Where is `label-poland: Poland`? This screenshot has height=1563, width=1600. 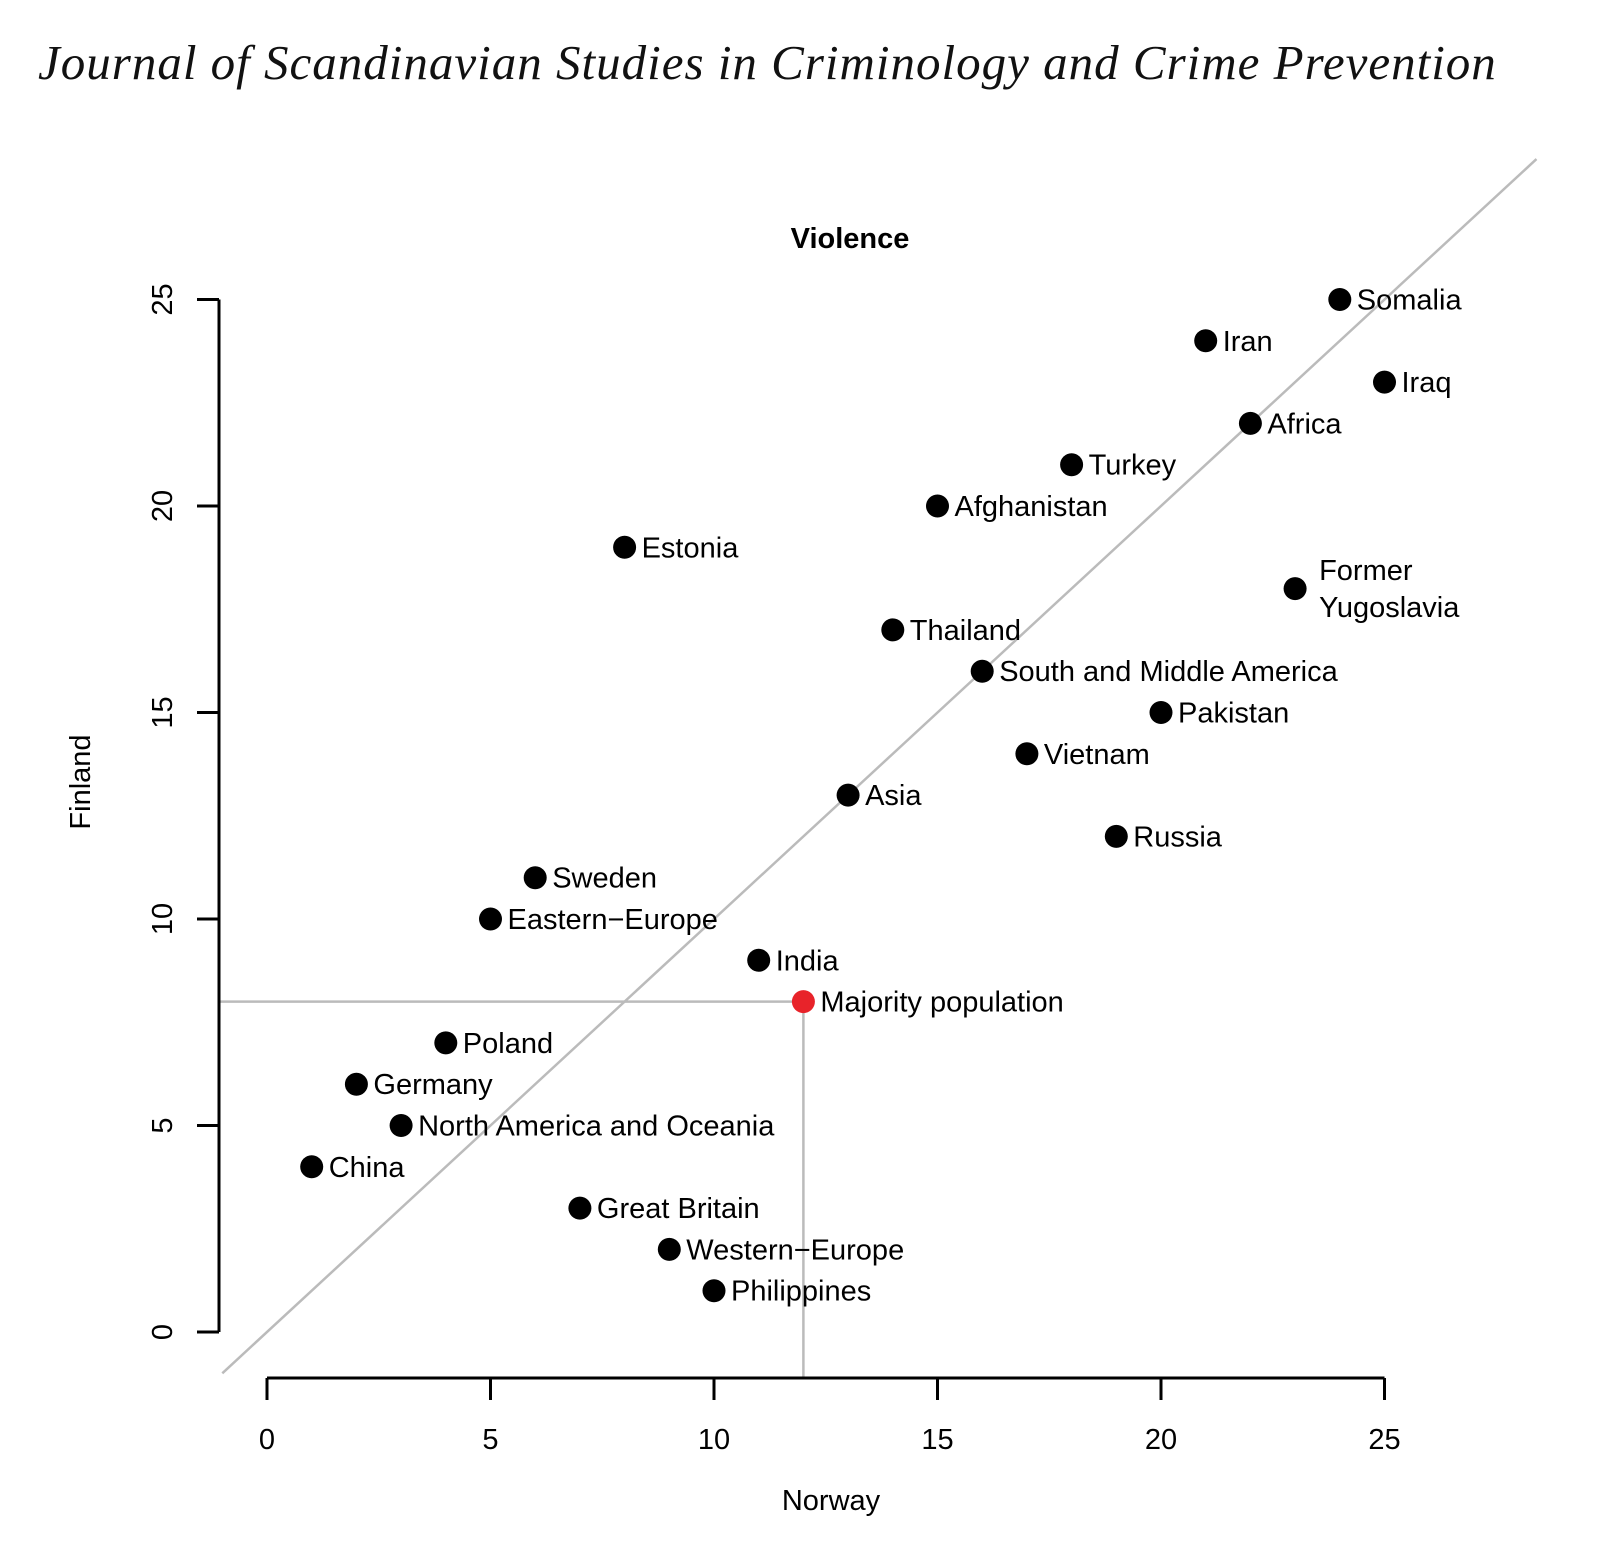 label-poland: Poland is located at coordinates (508, 1044).